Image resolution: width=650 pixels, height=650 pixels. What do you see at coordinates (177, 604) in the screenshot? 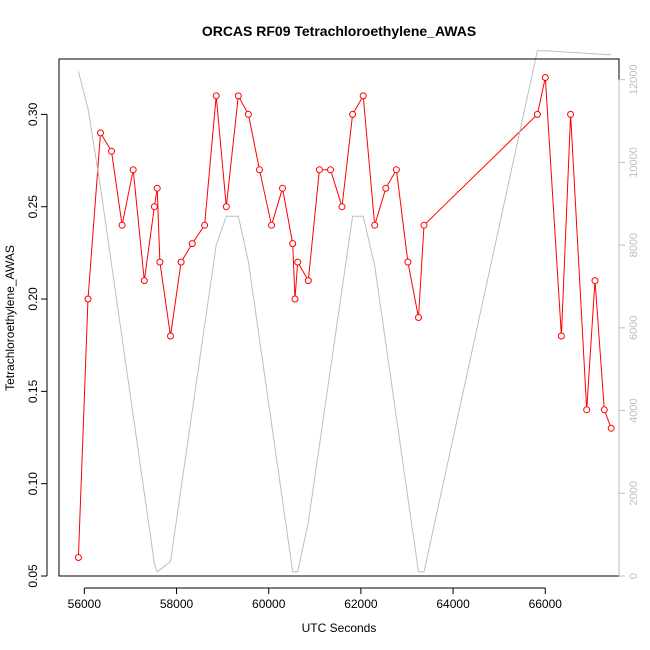
I see `x-tick-label: 58000` at bounding box center [177, 604].